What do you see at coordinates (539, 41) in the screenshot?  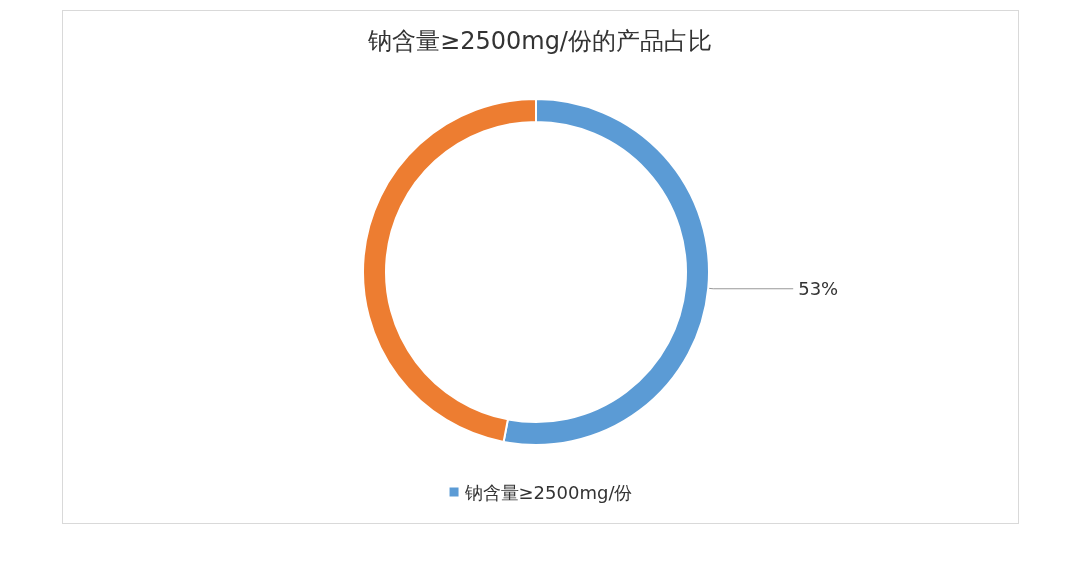 I see `chart-title: 钠含量≥2500mg/份的产品占比` at bounding box center [539, 41].